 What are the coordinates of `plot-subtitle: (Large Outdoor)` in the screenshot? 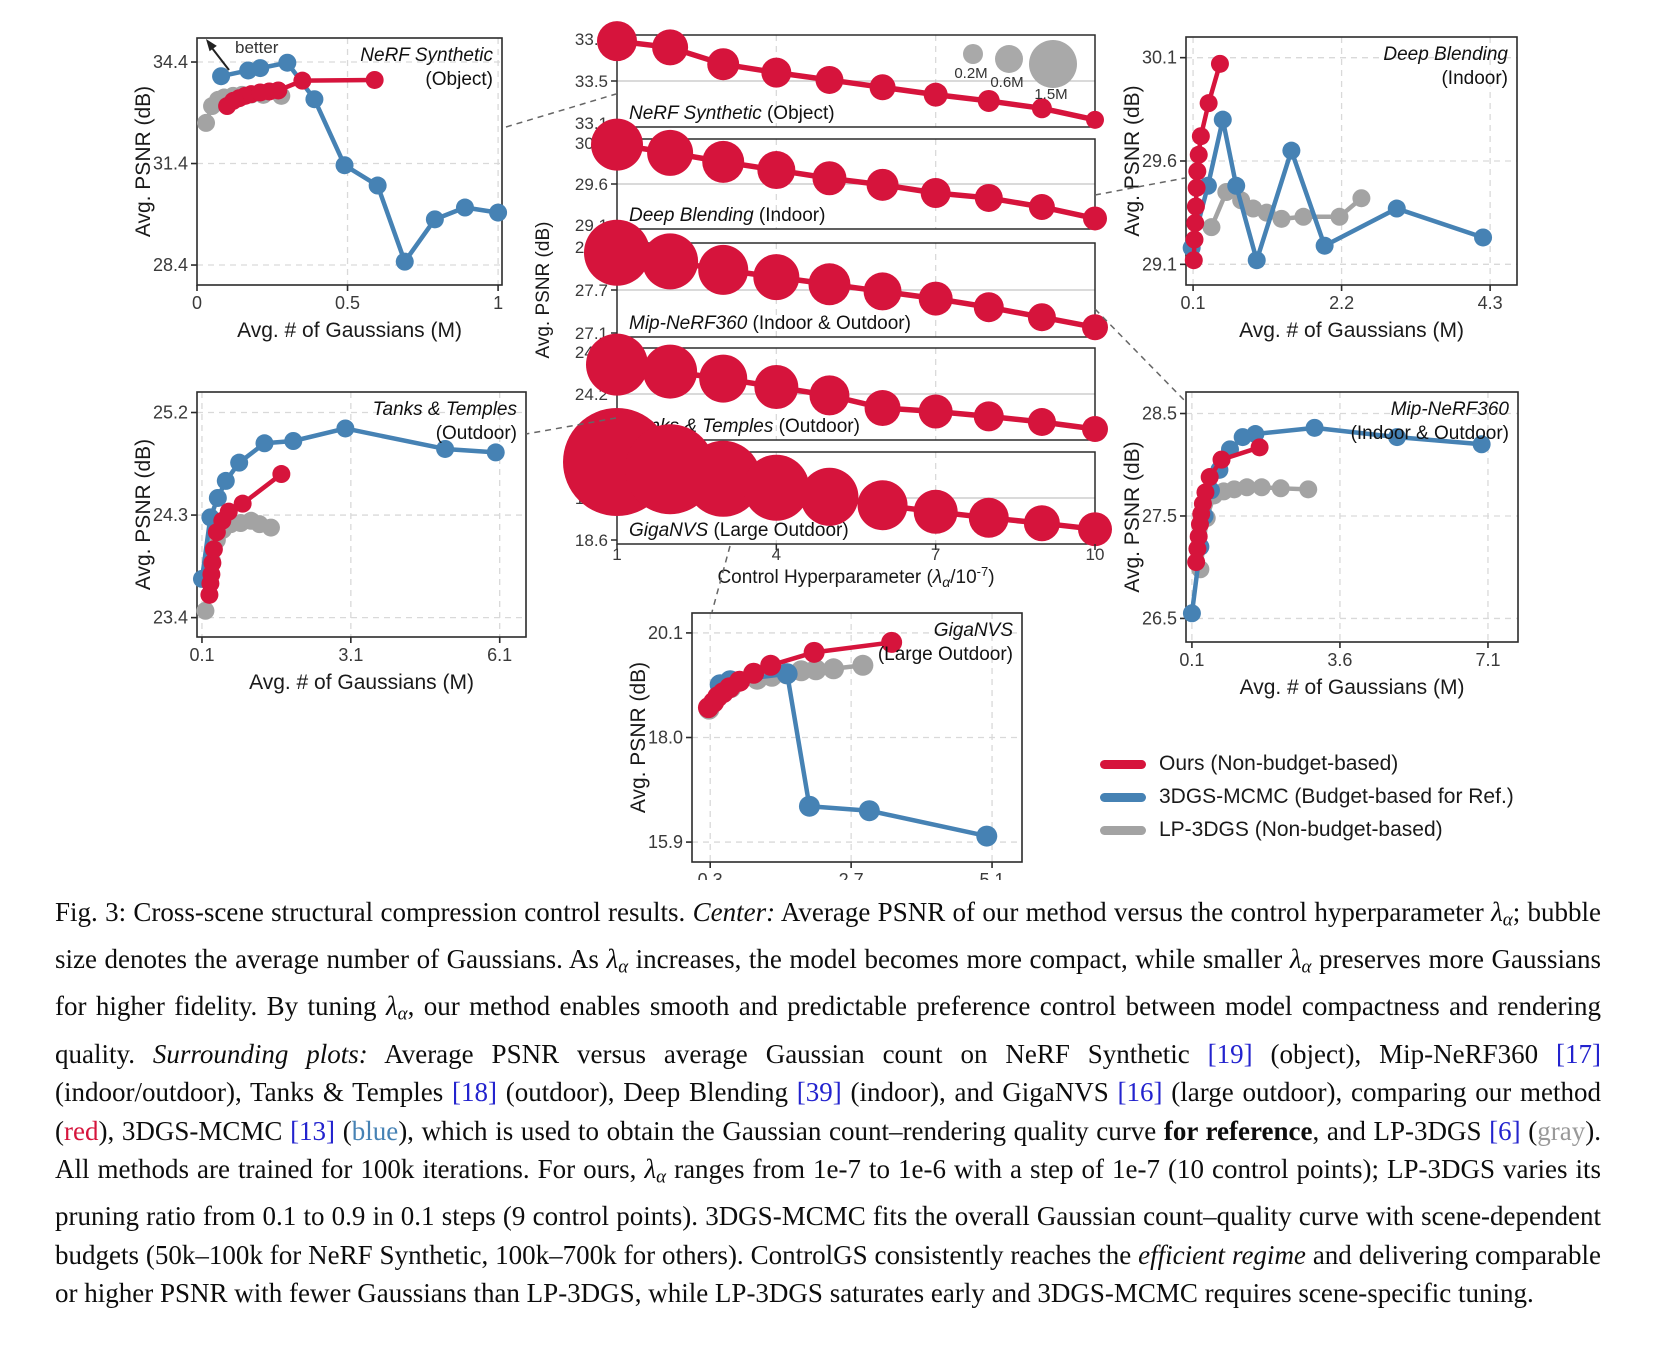 It's located at (945, 654).